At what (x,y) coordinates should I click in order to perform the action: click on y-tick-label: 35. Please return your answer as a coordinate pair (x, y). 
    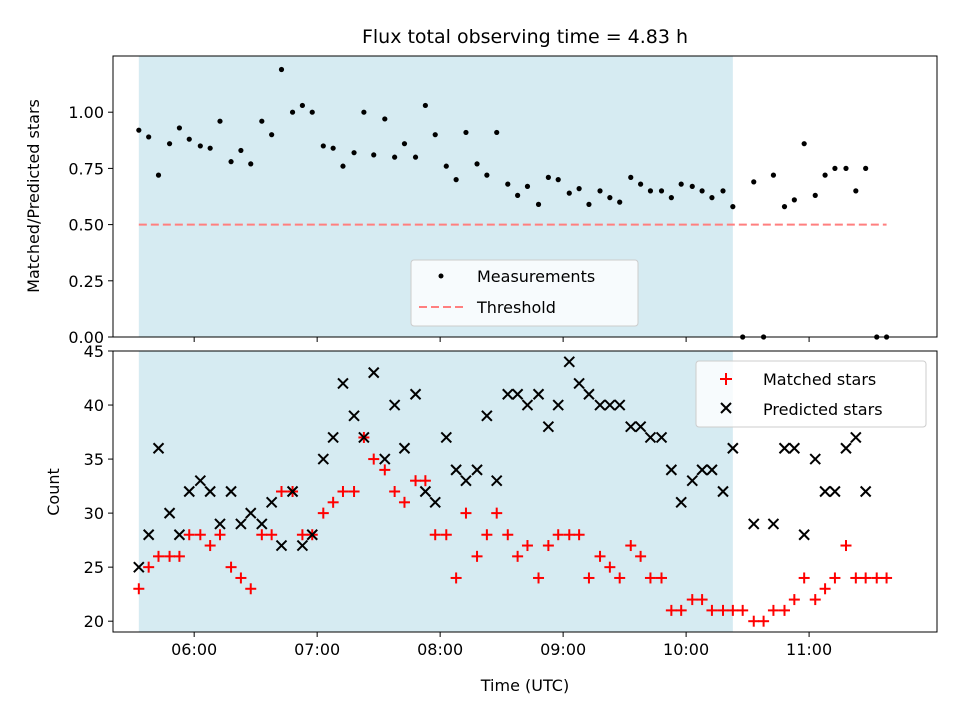
    Looking at the image, I should click on (94, 459).